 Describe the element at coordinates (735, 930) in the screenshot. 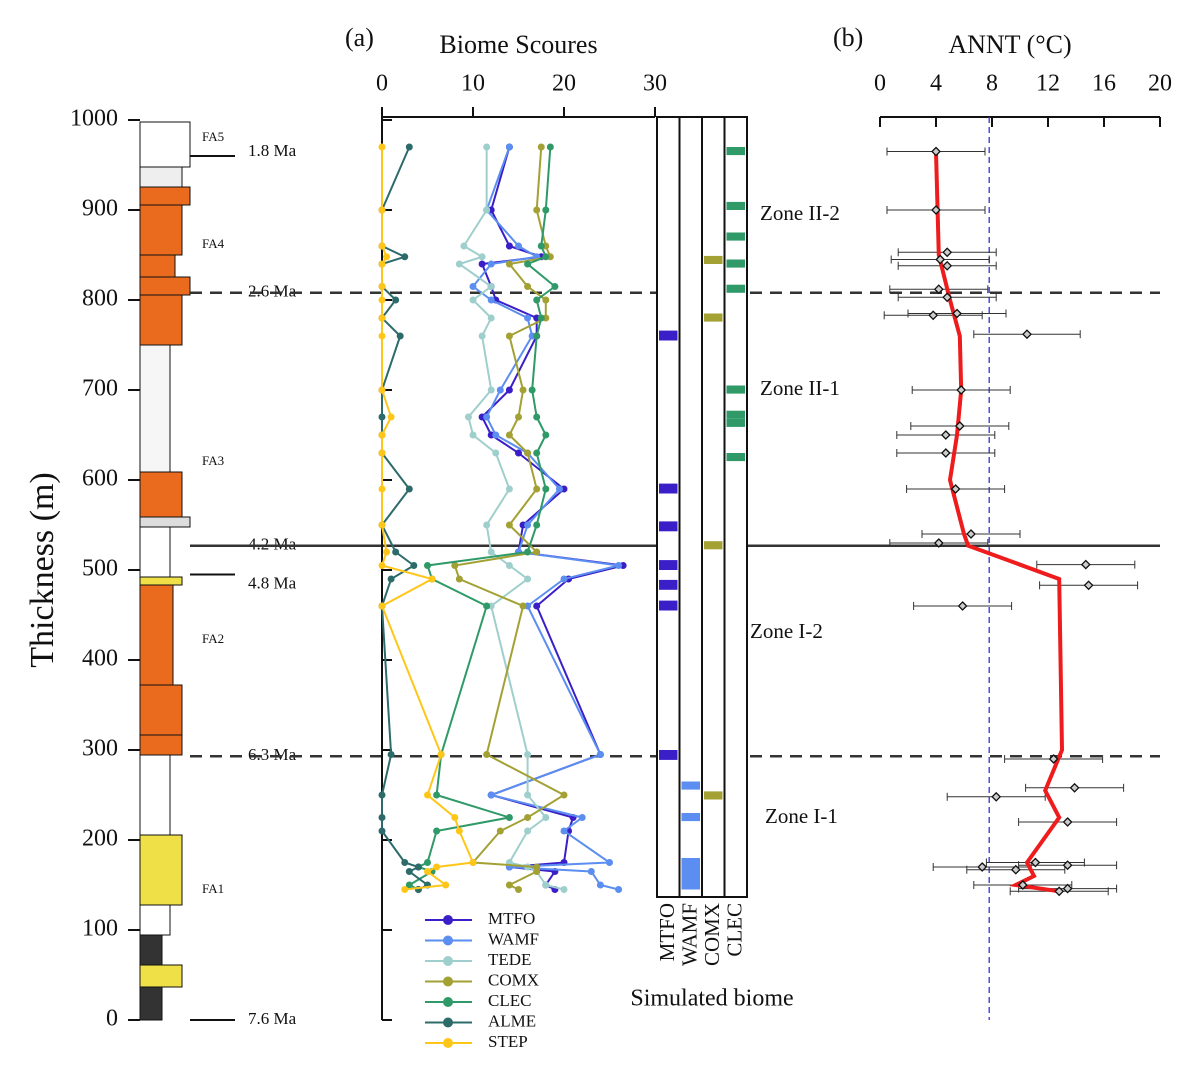

I see `category-label: CLEC` at that location.